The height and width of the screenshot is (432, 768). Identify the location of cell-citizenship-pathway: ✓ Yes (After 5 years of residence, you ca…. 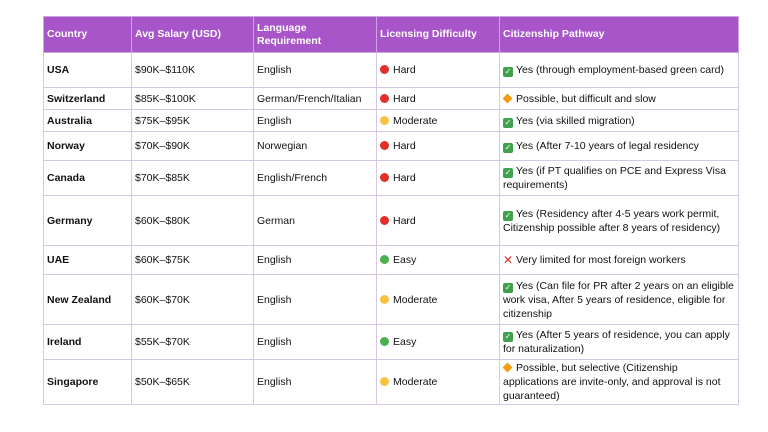
(619, 342).